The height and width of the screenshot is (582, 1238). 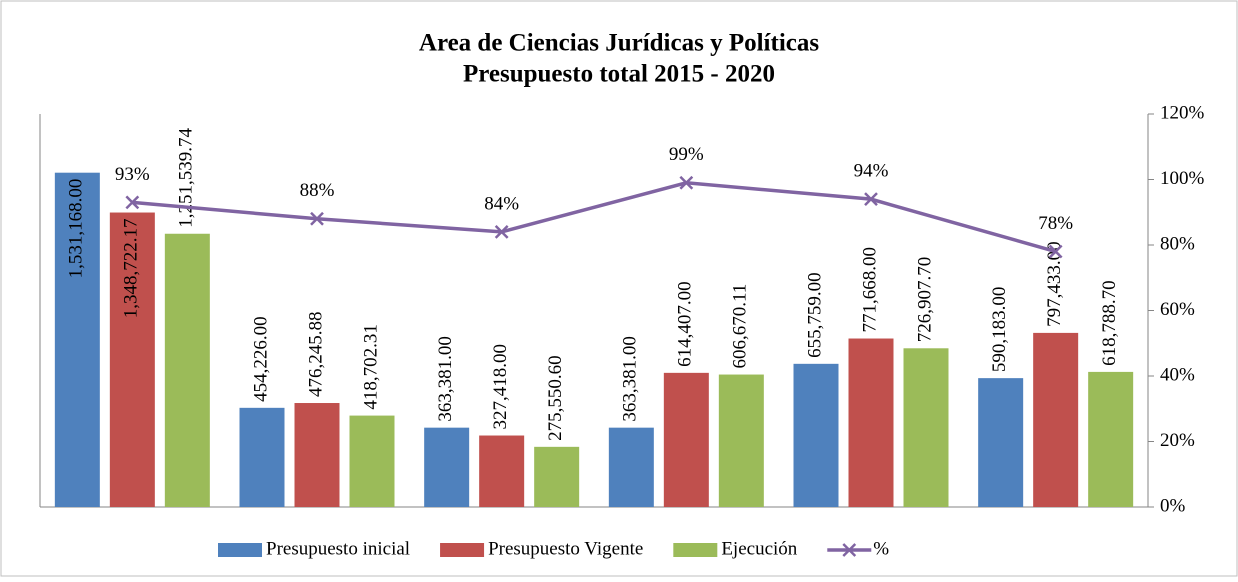 I want to click on data-label: 655,759.00, so click(x=814, y=315).